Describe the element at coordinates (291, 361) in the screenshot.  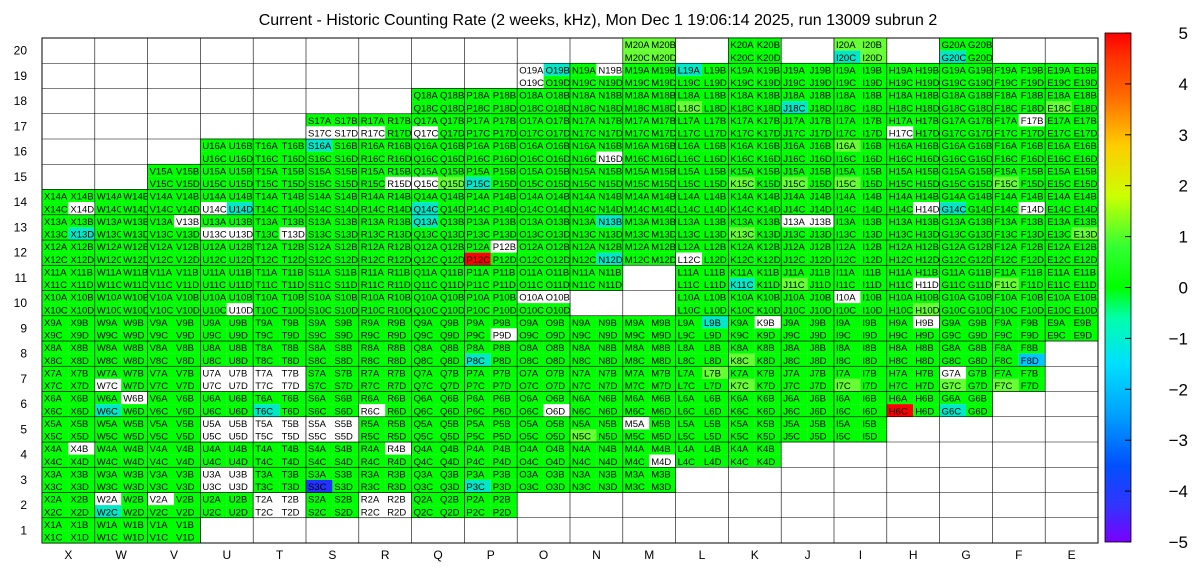
I see `cell-label: T8D` at that location.